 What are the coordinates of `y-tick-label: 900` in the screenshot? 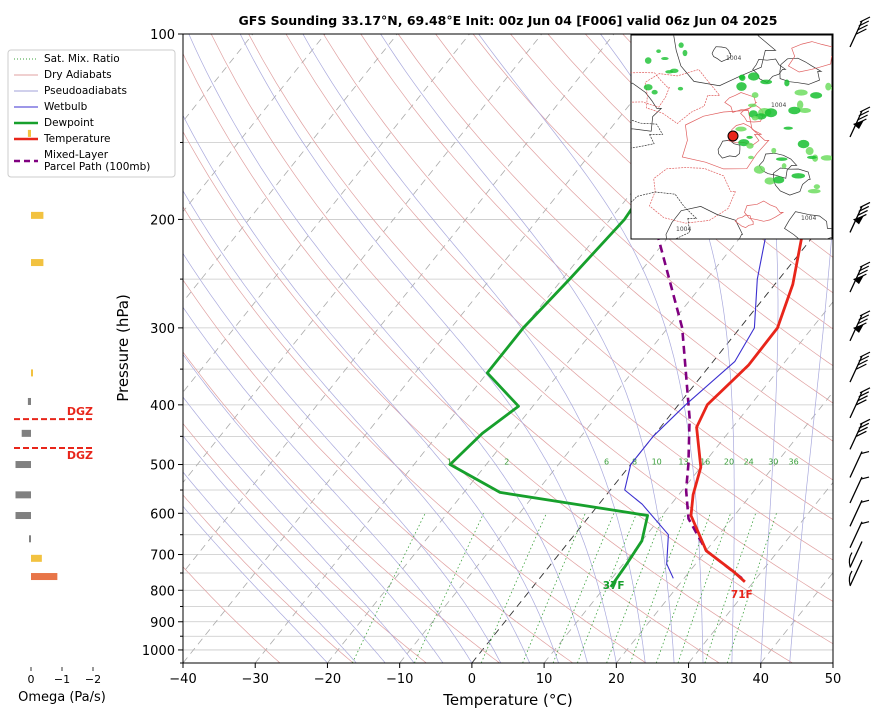 It's located at (162, 623).